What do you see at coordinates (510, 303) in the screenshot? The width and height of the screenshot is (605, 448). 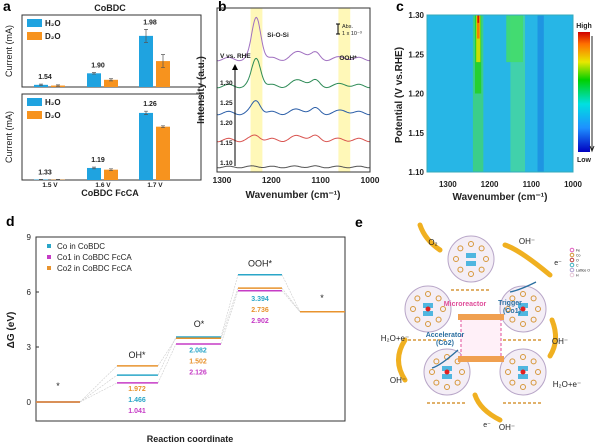 I see `trigger-label: Trigger` at bounding box center [510, 303].